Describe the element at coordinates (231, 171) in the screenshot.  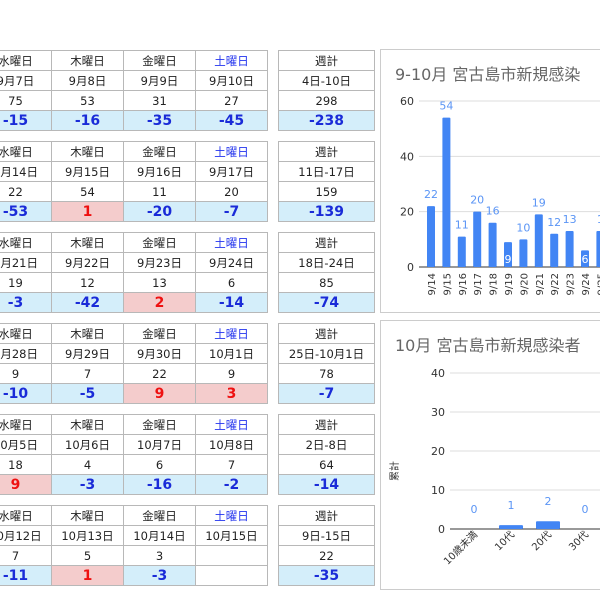
I see `date-cell: 9月17日` at that location.